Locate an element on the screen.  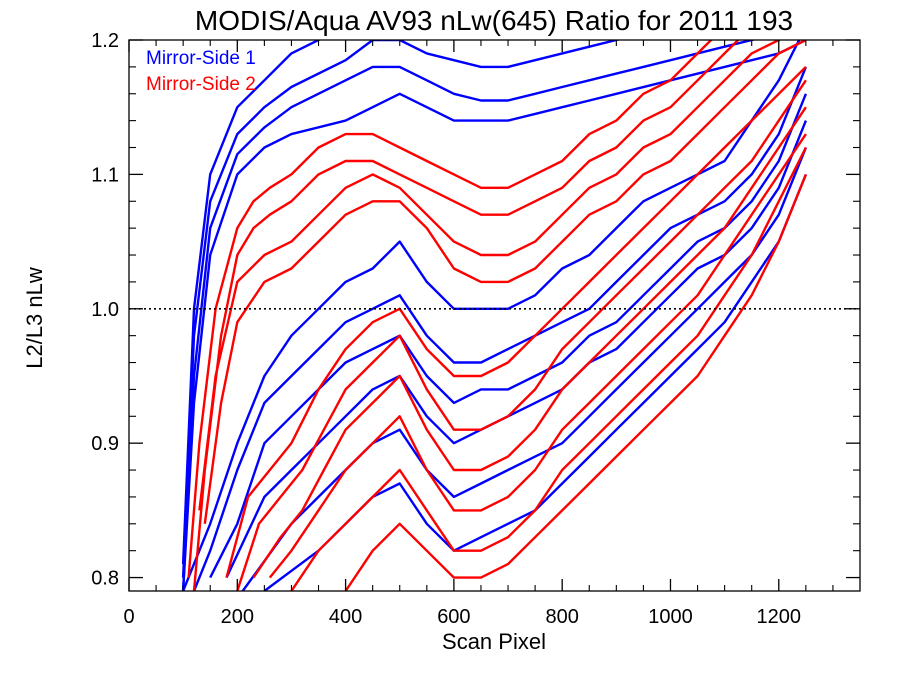
y-tick-label: 1.1 is located at coordinates (105, 175).